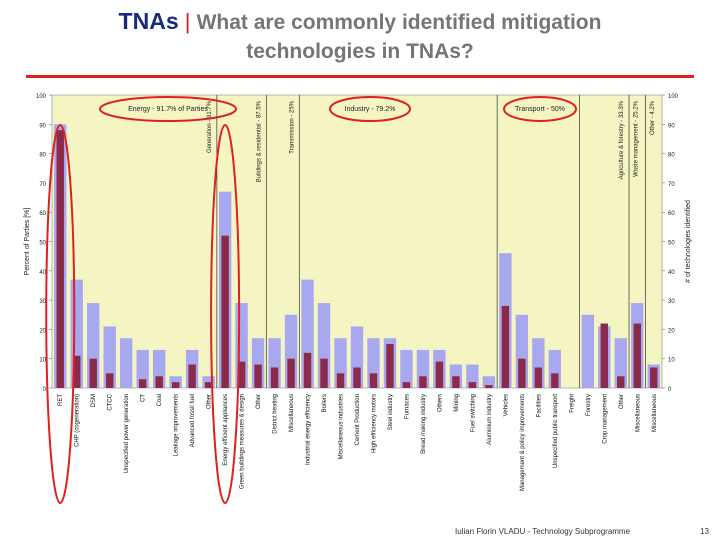 This screenshot has height=540, width=720. What do you see at coordinates (41, 97) in the screenshot?
I see `y-tick-label-left: 100` at bounding box center [41, 97].